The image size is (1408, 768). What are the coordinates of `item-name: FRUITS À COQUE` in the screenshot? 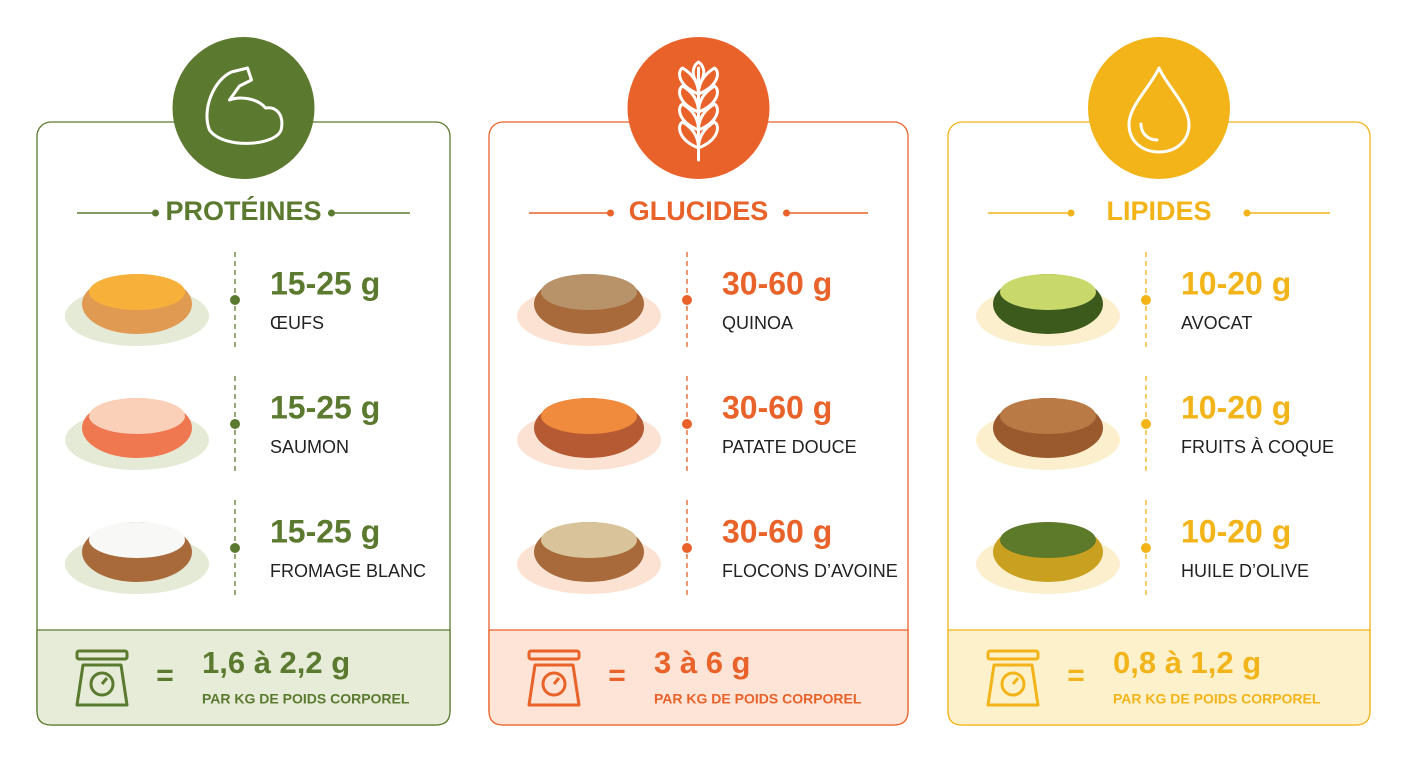 It's located at (1257, 447).